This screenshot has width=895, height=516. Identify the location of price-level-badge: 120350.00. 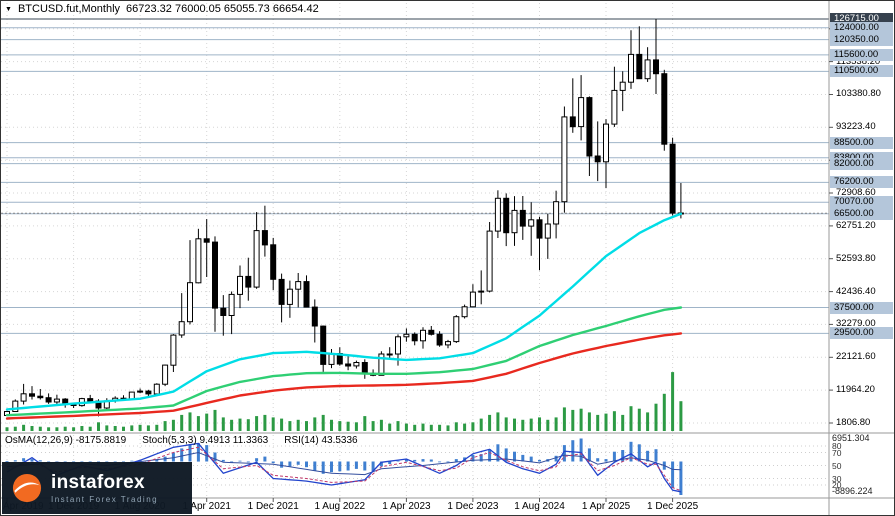
(861, 39).